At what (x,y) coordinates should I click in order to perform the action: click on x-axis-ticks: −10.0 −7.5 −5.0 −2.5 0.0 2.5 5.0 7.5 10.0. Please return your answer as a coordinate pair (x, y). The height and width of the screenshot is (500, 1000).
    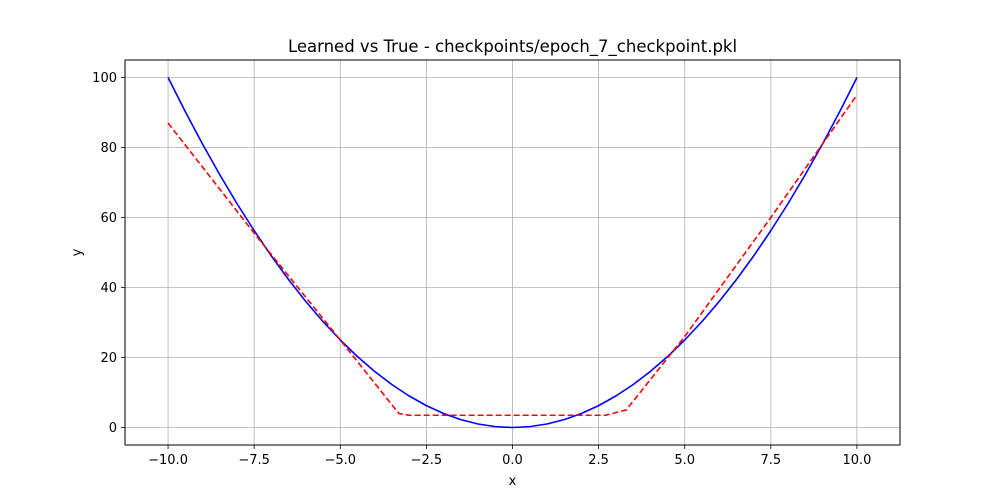
    Looking at the image, I should click on (509, 456).